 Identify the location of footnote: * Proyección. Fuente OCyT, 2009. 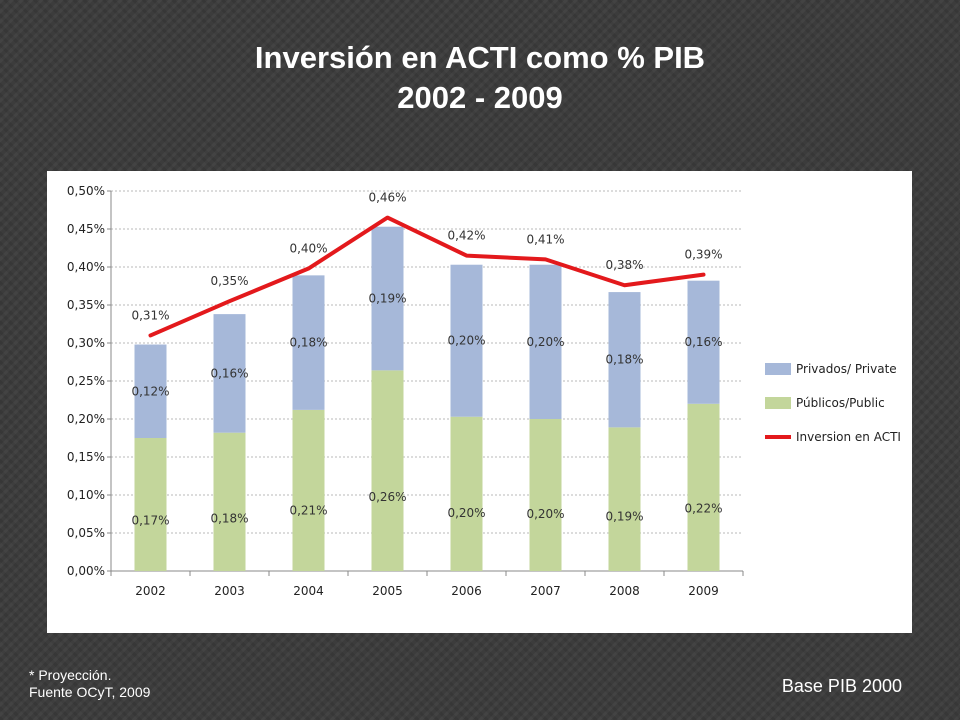
(89, 684).